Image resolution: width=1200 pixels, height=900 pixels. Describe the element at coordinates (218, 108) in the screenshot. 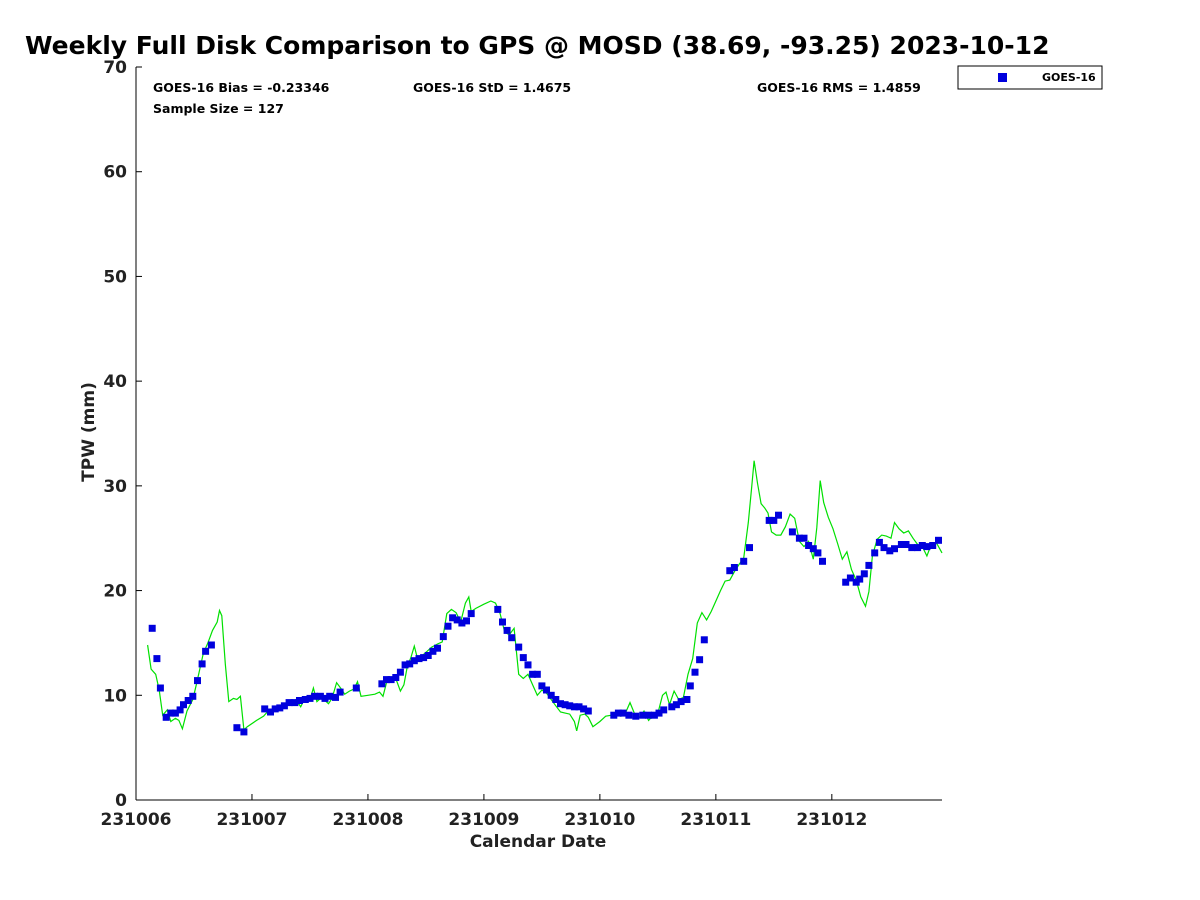

I see `stat-sample-size: Sample Size = 127` at that location.